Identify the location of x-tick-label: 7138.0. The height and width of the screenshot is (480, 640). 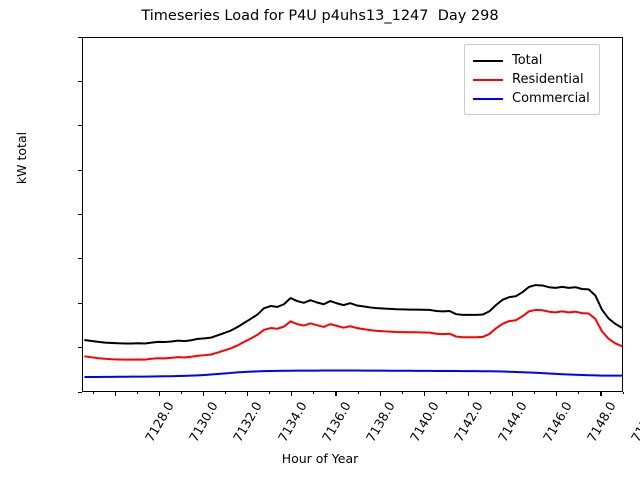
(380, 422).